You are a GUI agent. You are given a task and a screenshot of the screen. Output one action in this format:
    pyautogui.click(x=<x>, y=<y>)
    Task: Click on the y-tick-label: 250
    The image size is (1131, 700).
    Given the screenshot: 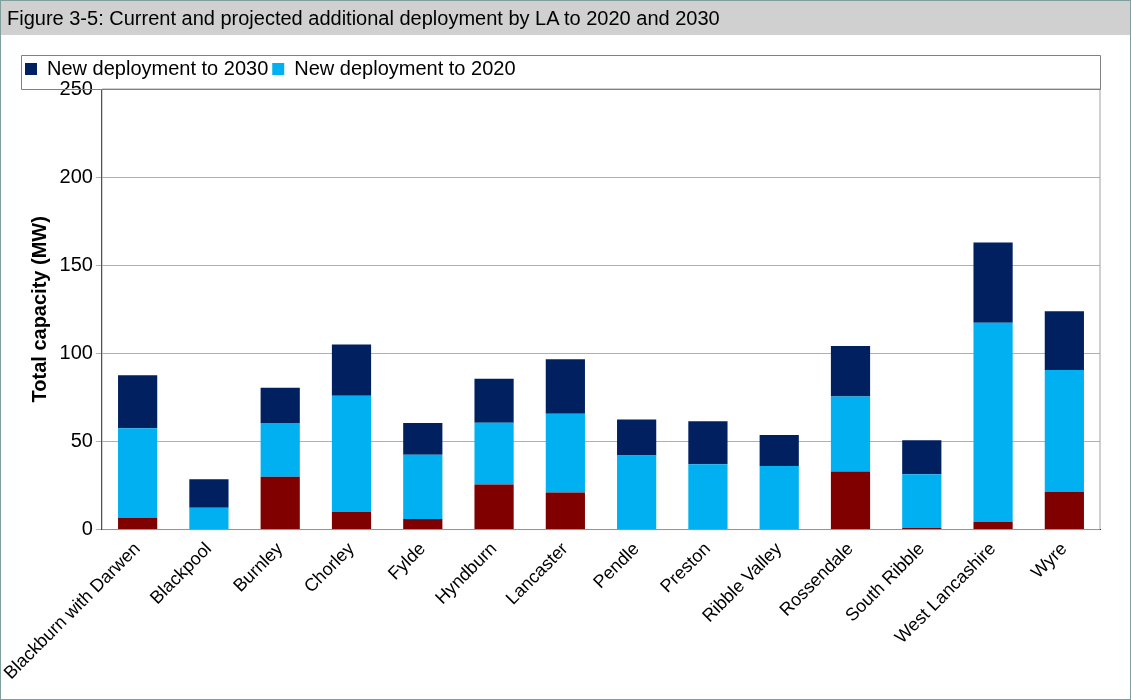 What is the action you would take?
    pyautogui.click(x=76, y=87)
    